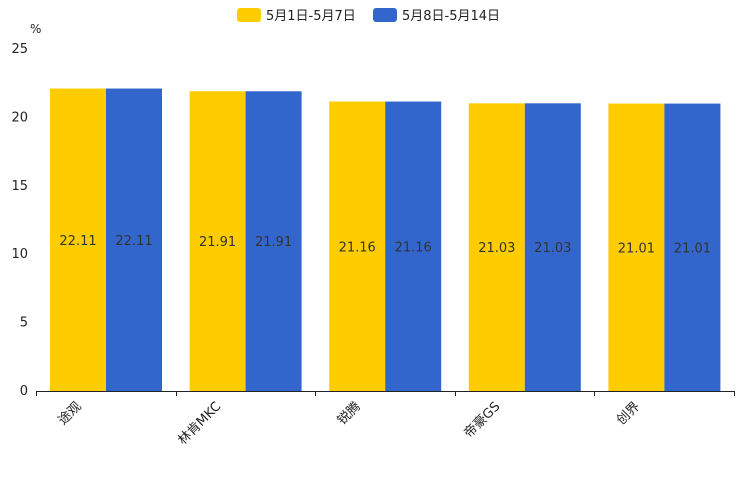  I want to click on legend-label-2: 5月8日-5月14日, so click(451, 16).